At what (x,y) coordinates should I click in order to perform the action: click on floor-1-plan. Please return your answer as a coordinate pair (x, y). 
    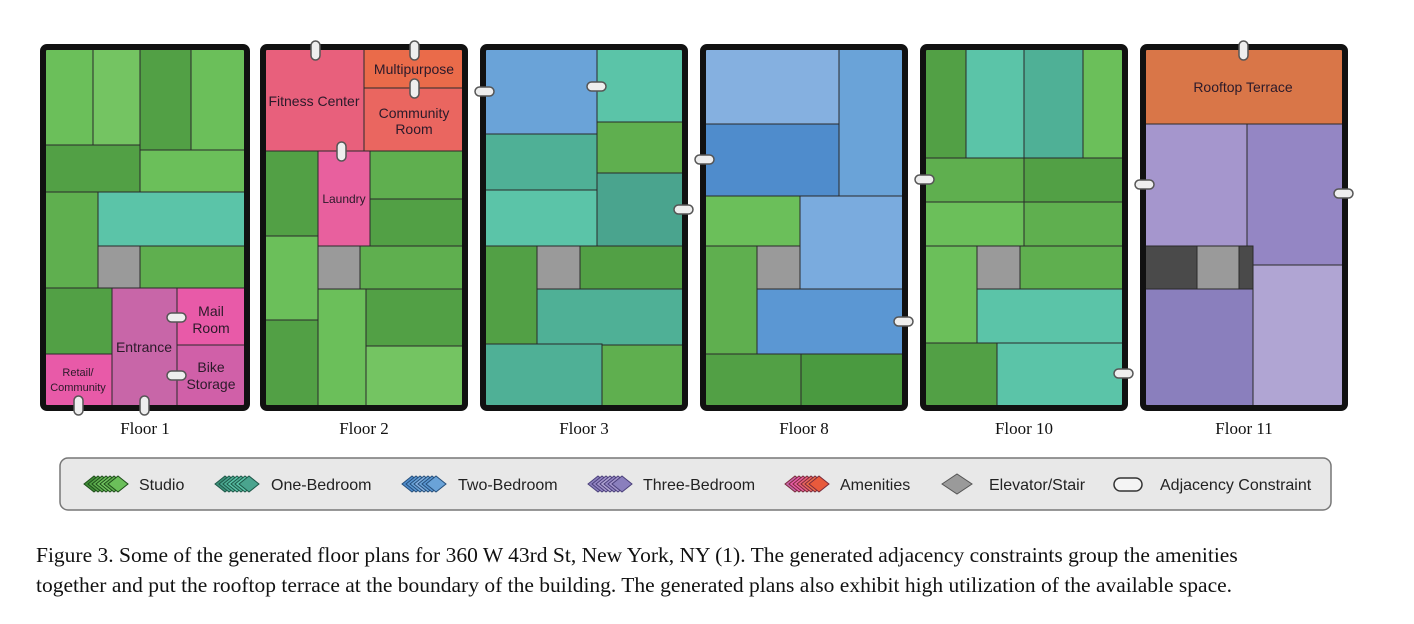
    Looking at the image, I should click on (145, 227).